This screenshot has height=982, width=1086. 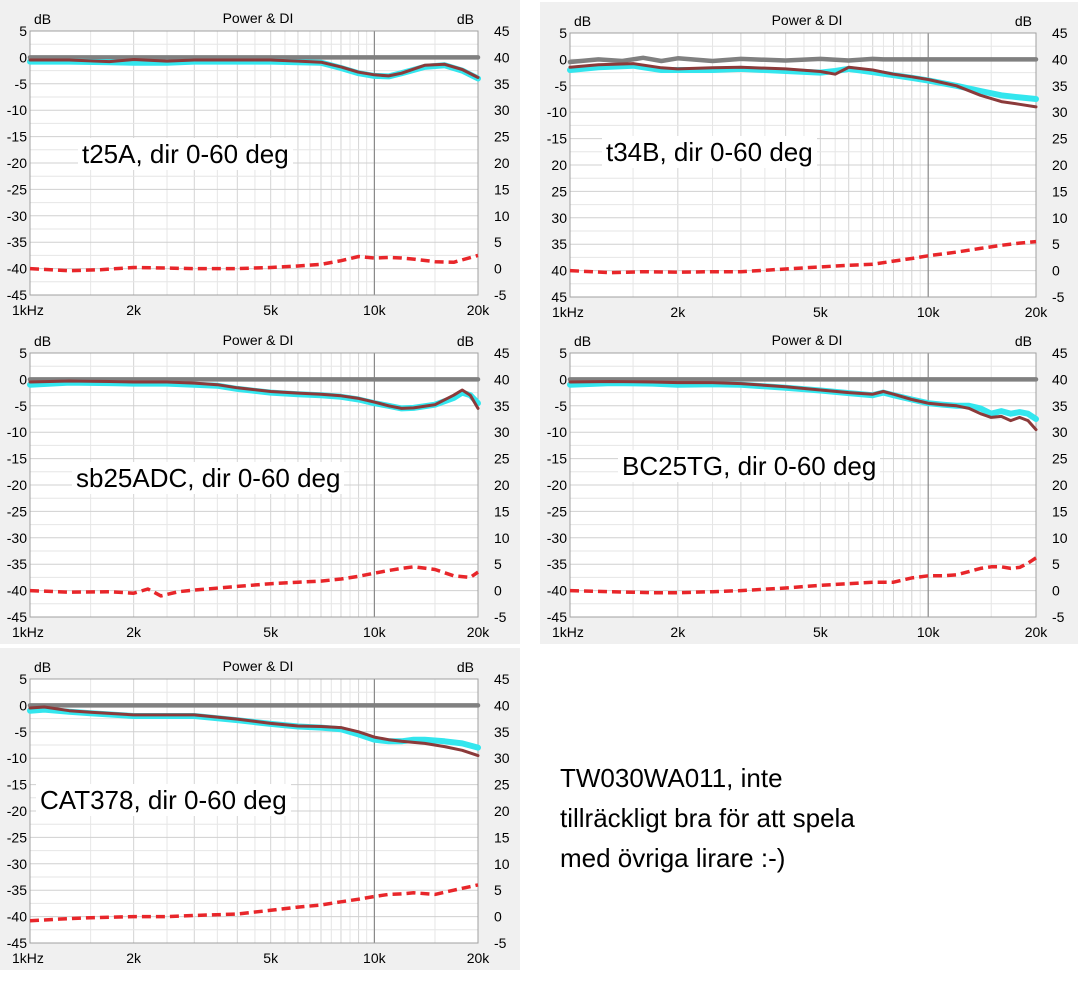 I want to click on chart-annotation-sb25adc: sb25ADC, dir 0-60 deg, so click(x=208, y=478).